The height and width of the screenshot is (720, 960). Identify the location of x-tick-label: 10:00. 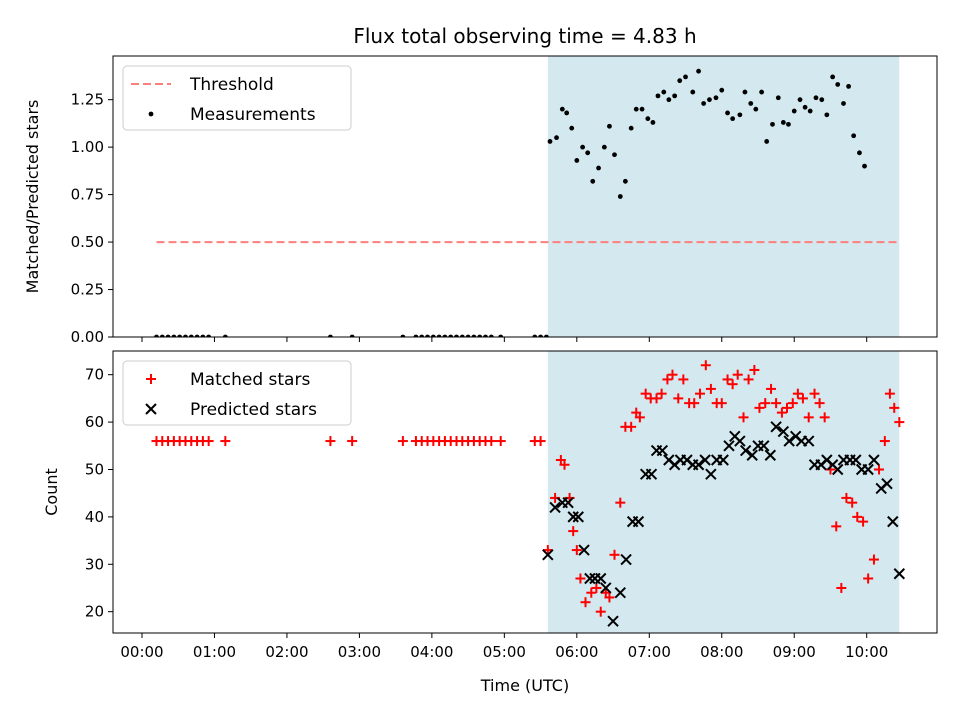
(866, 652).